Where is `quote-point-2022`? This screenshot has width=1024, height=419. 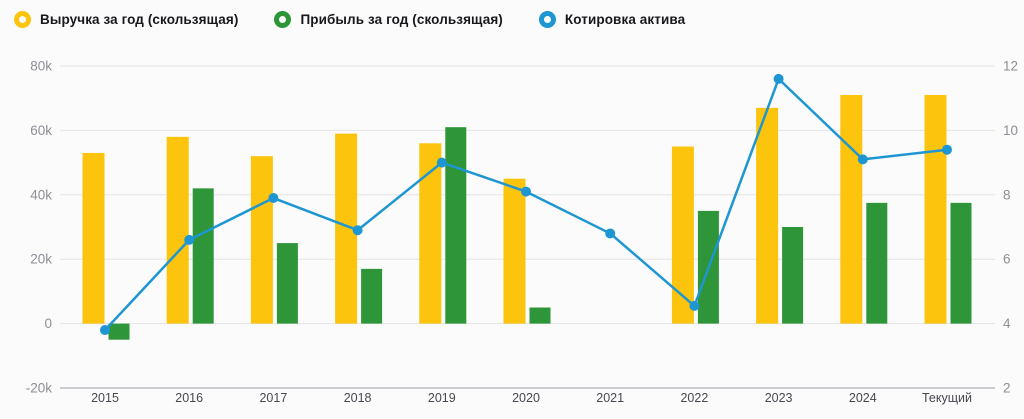
quote-point-2022 is located at coordinates (694, 305).